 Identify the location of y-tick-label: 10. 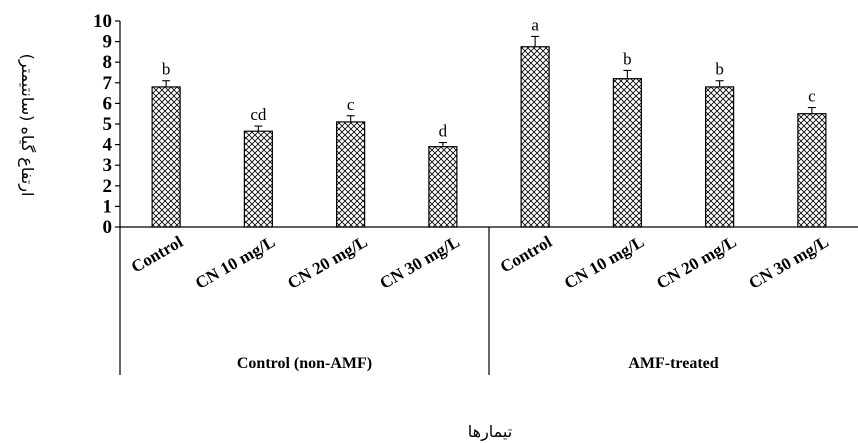
(102, 21).